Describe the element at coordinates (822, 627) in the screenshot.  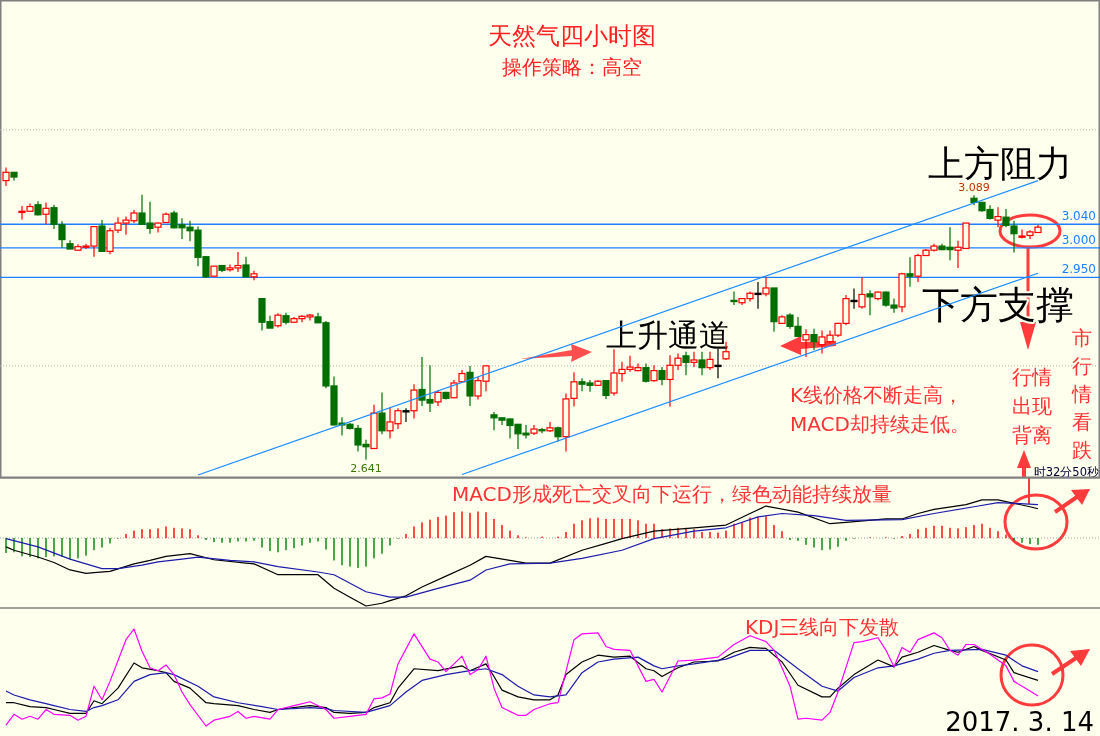
I see `annotation: KDJ三线向下发散` at that location.